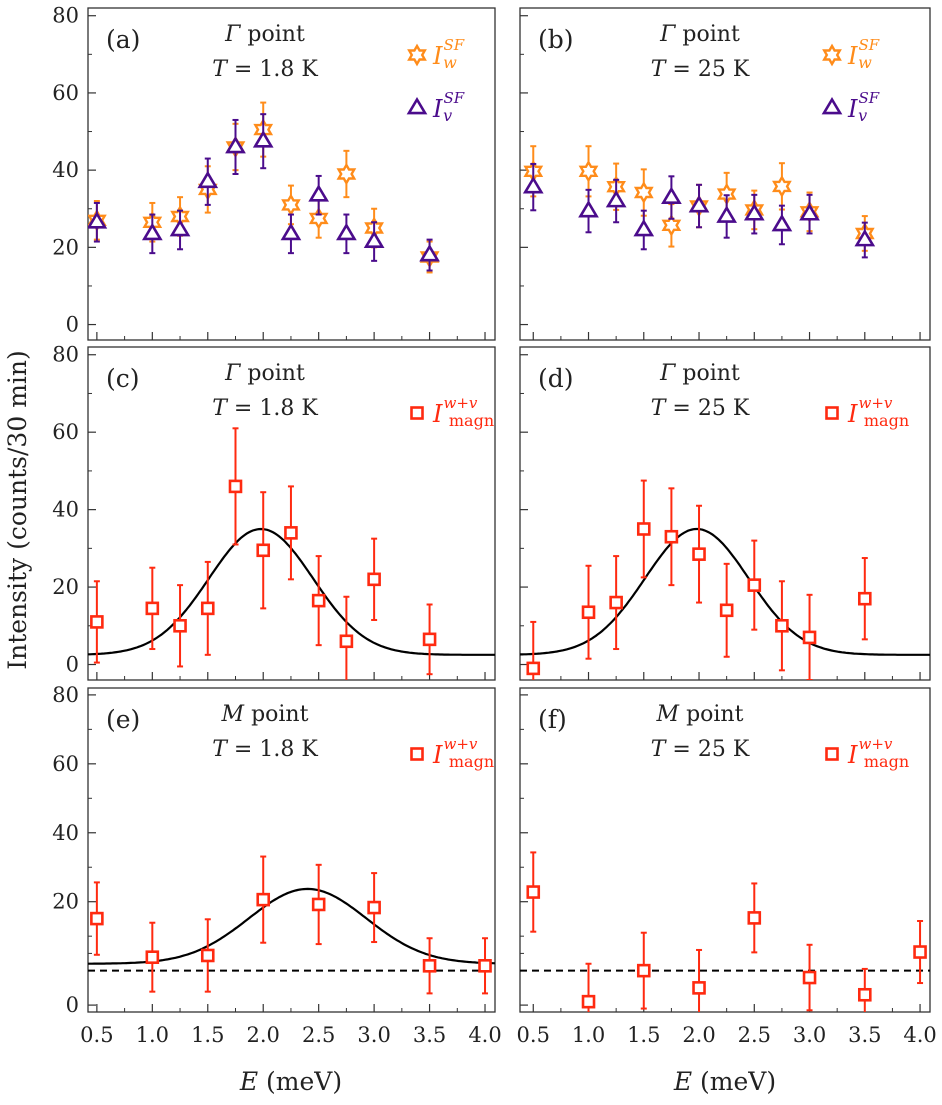 The width and height of the screenshot is (942, 1105). What do you see at coordinates (865, 62) in the screenshot?
I see `legend-subscript: w` at bounding box center [865, 62].